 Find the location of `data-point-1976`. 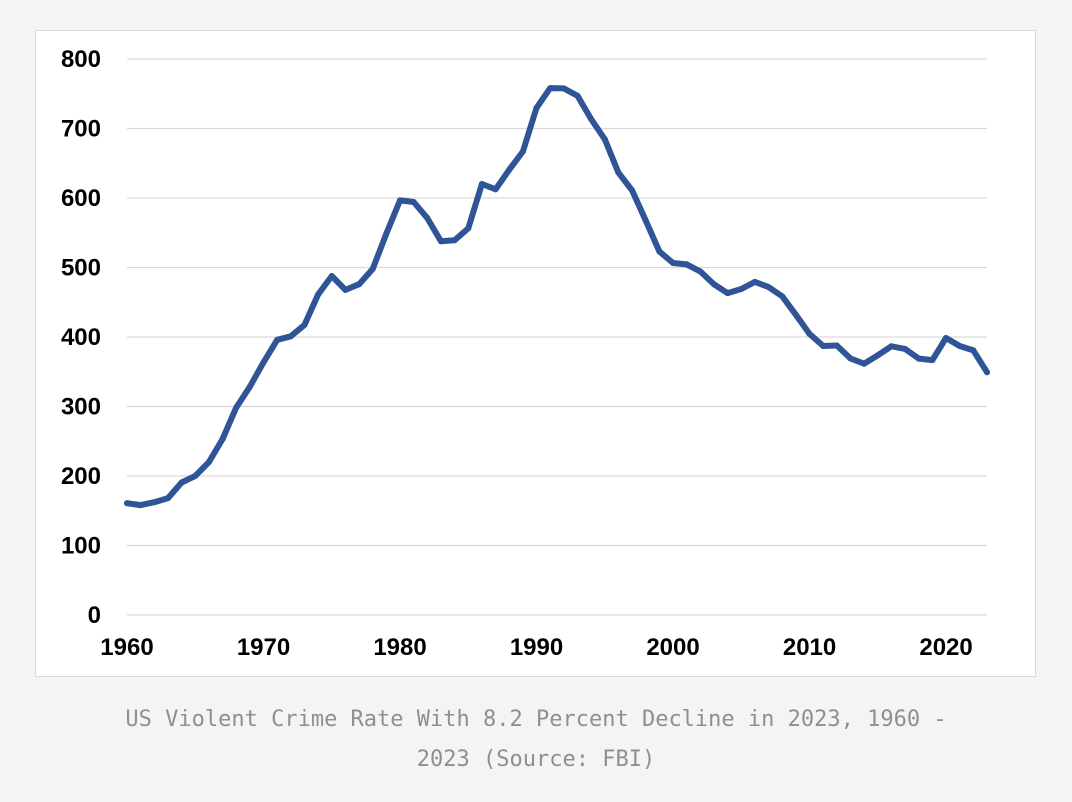

data-point-1976 is located at coordinates (345, 289).